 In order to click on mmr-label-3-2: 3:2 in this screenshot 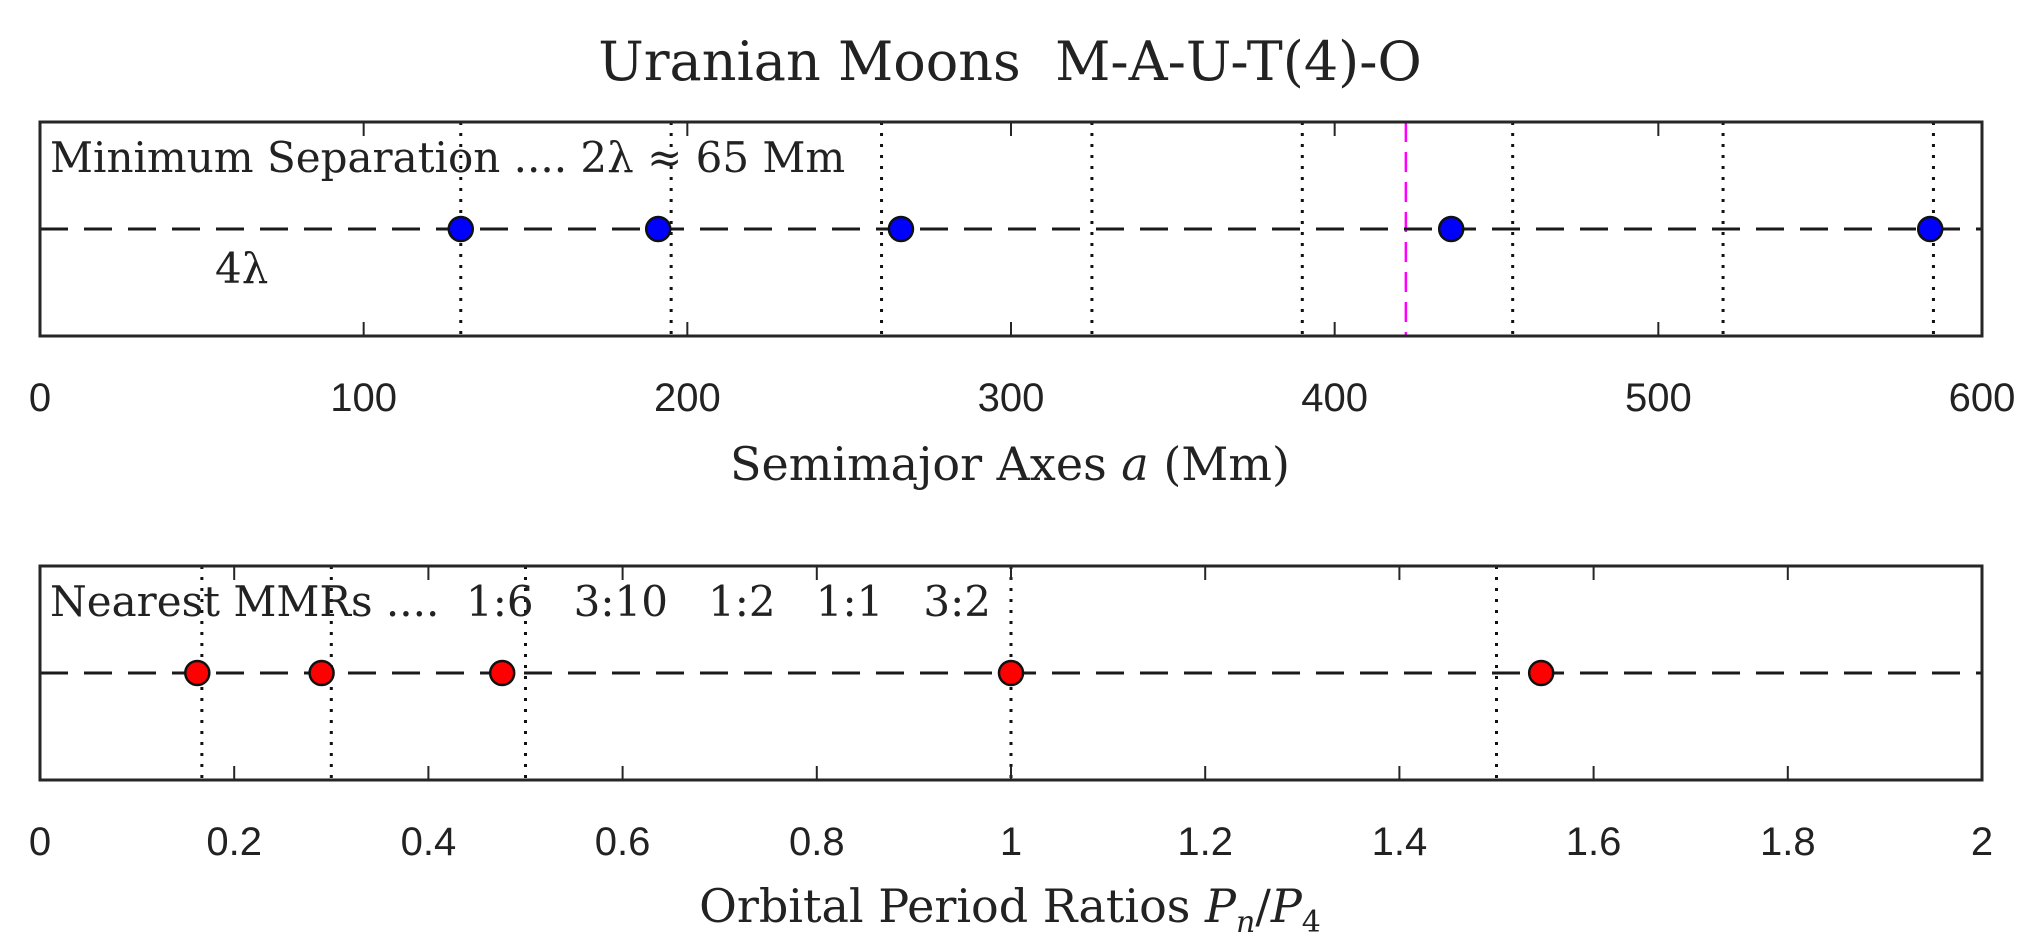, I will do `click(957, 601)`.